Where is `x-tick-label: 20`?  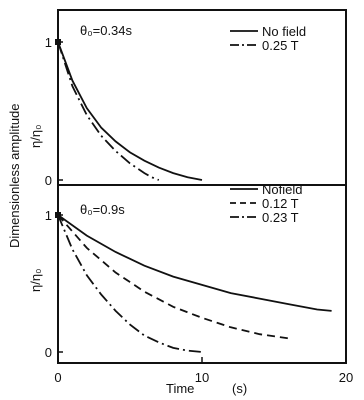 x-tick-label: 20 is located at coordinates (346, 377).